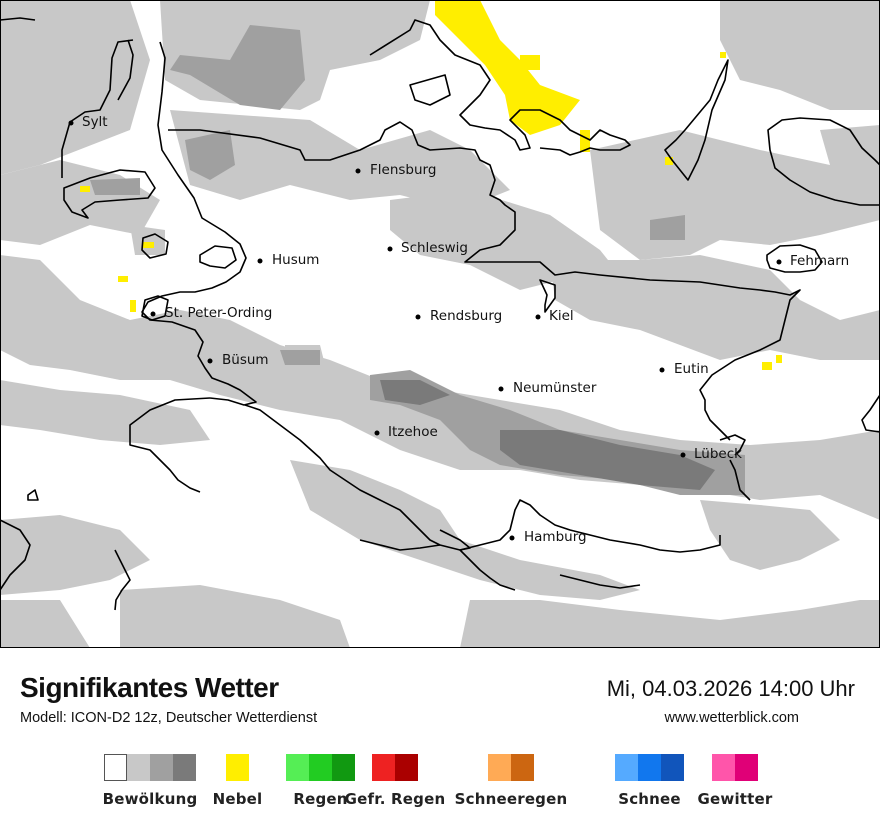  What do you see at coordinates (511, 799) in the screenshot?
I see `legend-label-schneeregen: Schneeregen` at bounding box center [511, 799].